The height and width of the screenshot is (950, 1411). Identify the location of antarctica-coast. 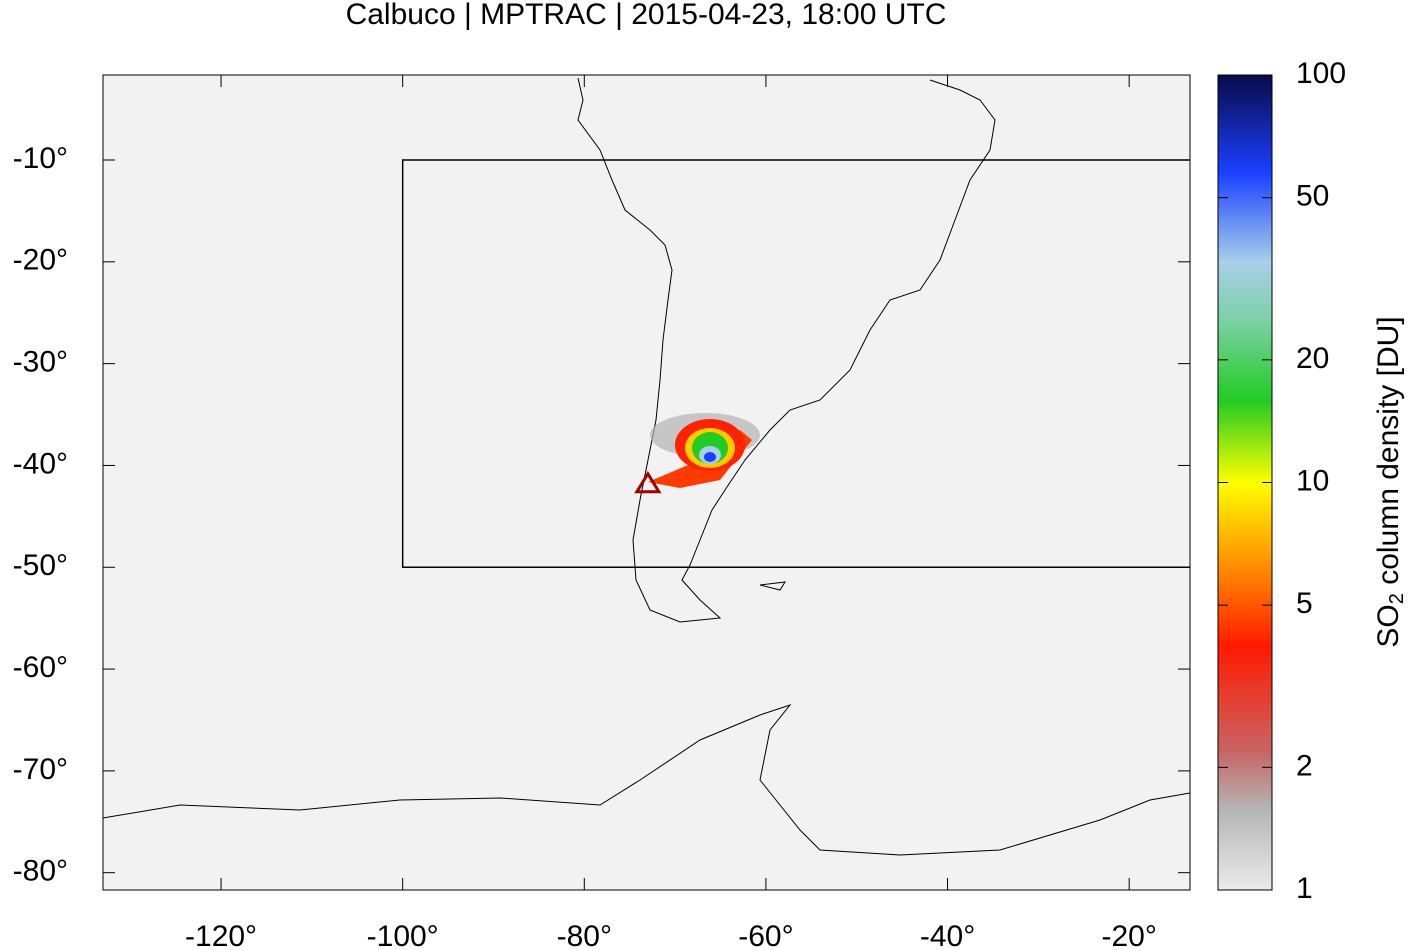
(646, 779).